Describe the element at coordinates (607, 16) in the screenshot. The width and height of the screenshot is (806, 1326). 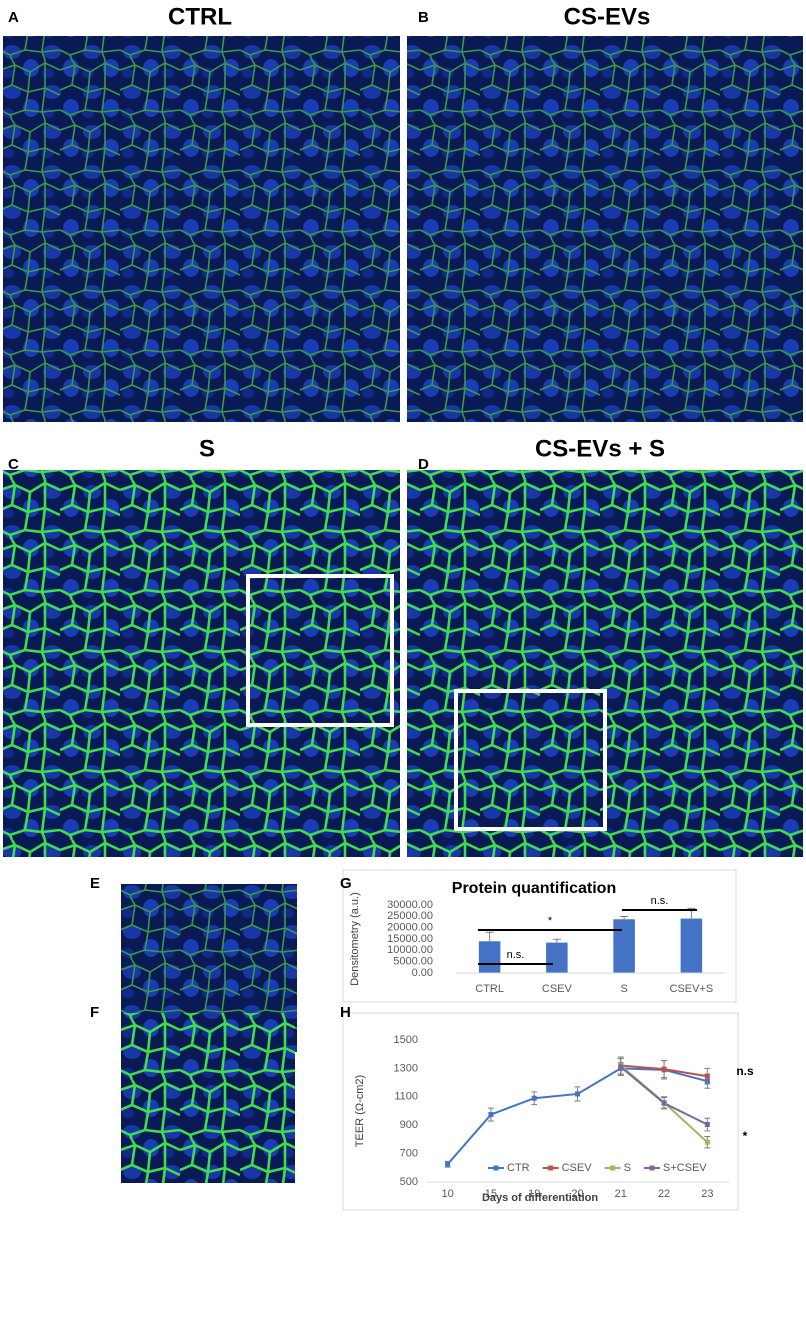
I see `panel-title: CS-EVs` at that location.